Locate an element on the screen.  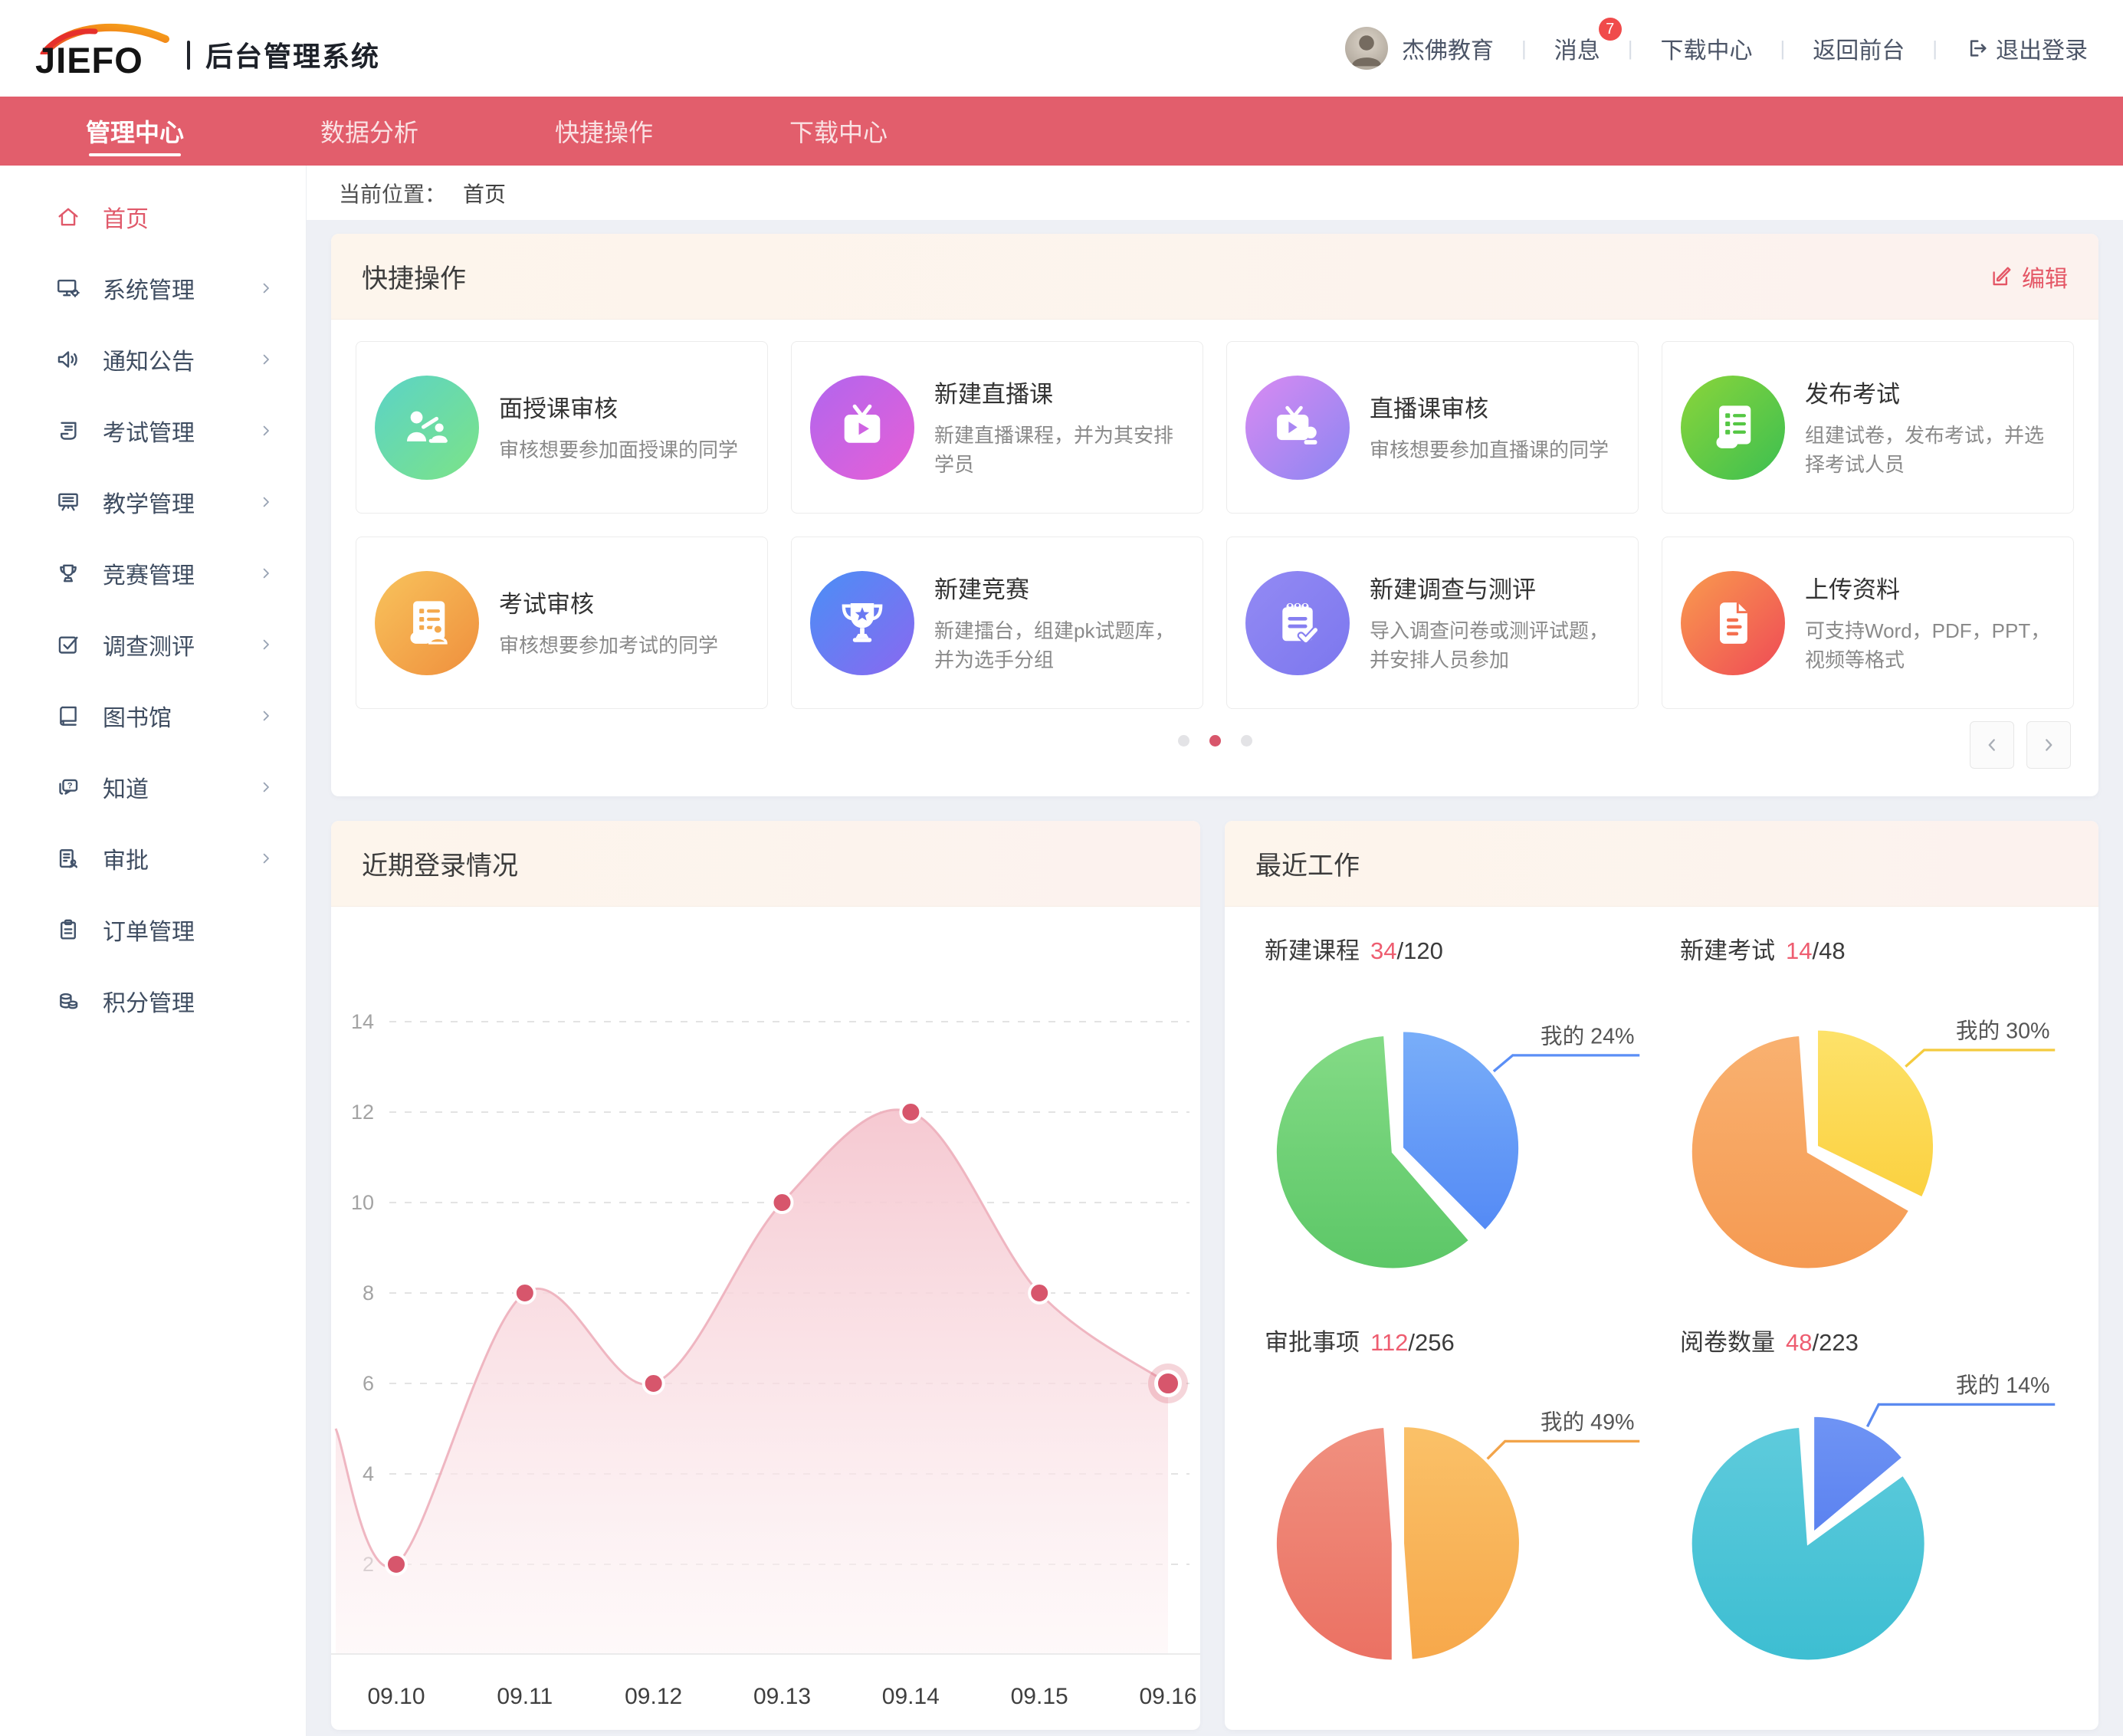
quick-card-new-survey: 新建调查与测评导入调查问卷或测评试题，并安排人员参加 is located at coordinates (1432, 623).